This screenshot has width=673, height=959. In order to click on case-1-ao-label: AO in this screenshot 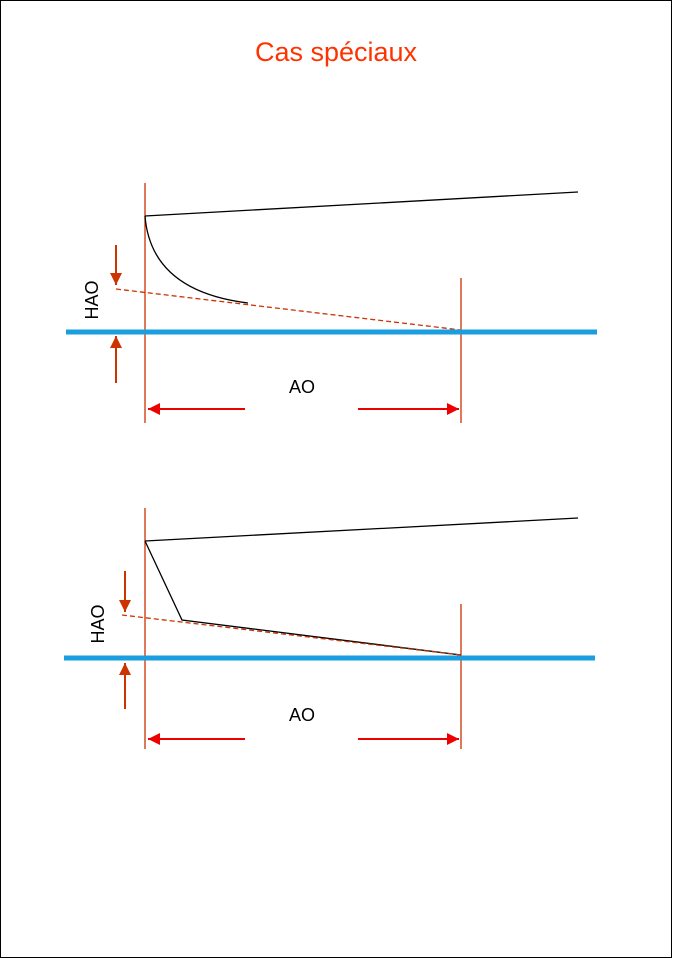, I will do `click(302, 387)`.